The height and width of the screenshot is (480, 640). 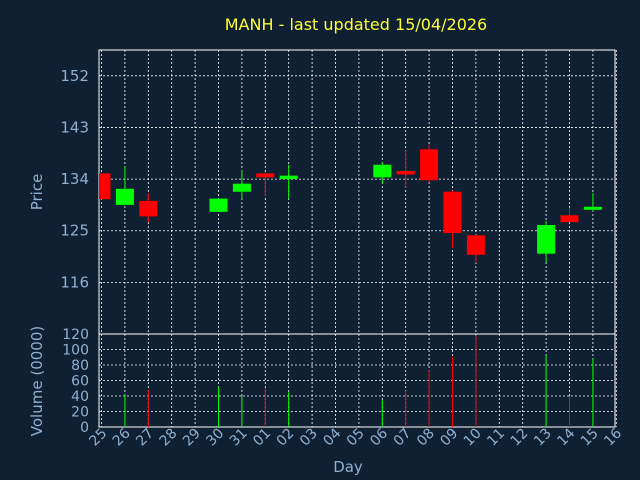 I want to click on x-tick-label: 05, so click(x=356, y=438).